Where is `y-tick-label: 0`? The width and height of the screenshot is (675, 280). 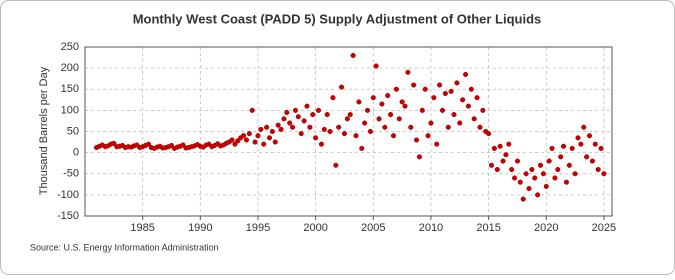
y-tick-label: 0 is located at coordinates (76, 153).